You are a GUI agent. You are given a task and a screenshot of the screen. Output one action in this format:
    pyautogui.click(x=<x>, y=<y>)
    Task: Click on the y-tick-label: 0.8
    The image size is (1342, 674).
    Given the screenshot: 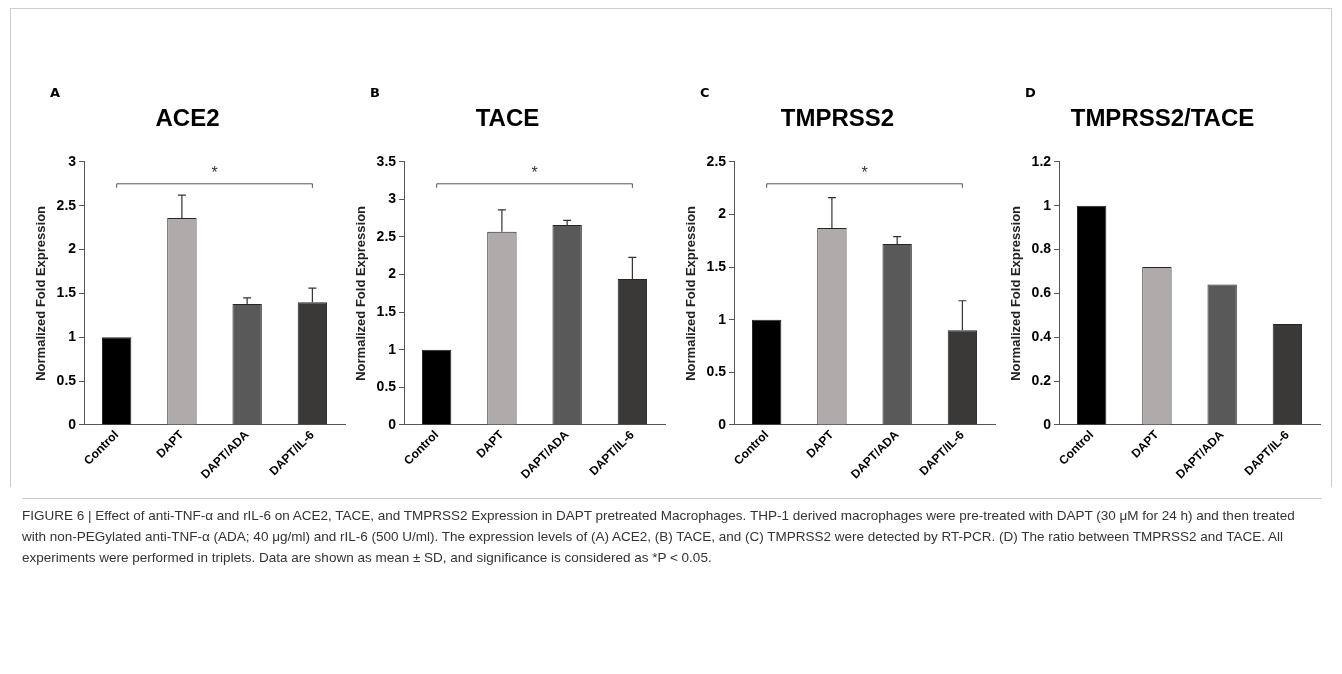 What is the action you would take?
    pyautogui.click(x=1041, y=248)
    